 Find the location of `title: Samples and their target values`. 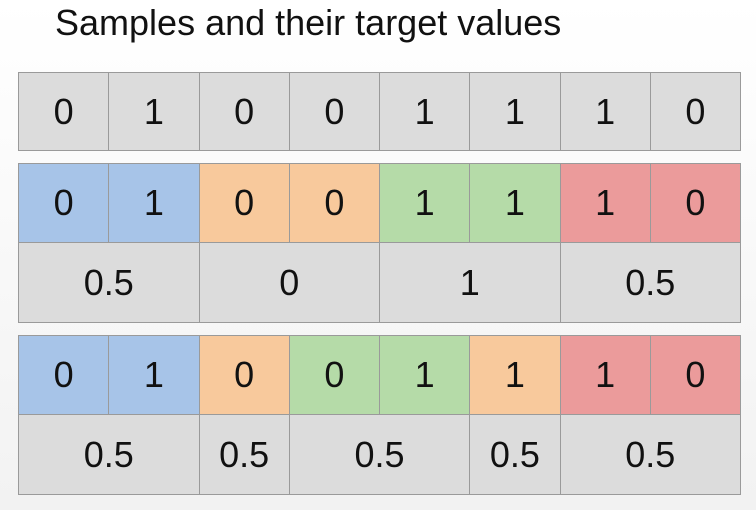

title: Samples and their target values is located at coordinates (308, 22).